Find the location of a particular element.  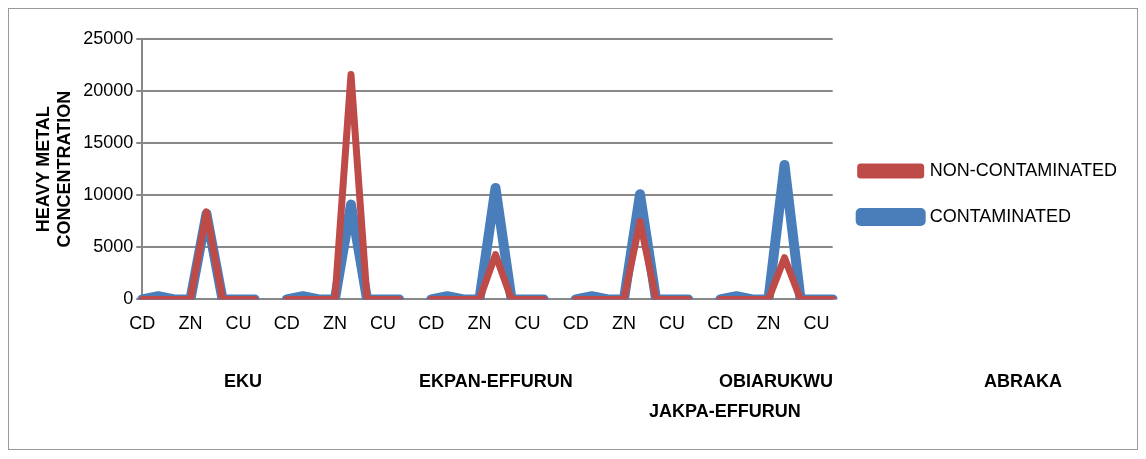

y-tick-label: 20000 is located at coordinates (108, 90).